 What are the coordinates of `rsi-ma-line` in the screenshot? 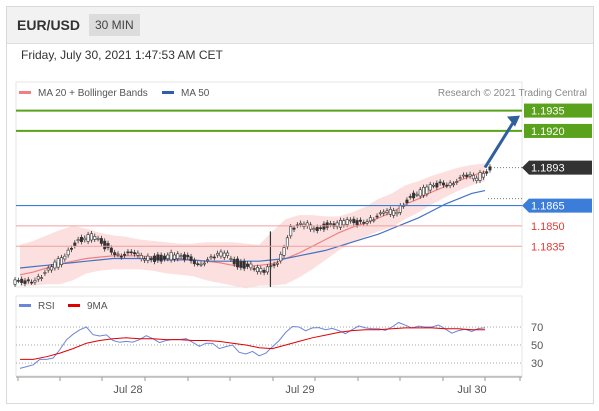 It's located at (252, 343).